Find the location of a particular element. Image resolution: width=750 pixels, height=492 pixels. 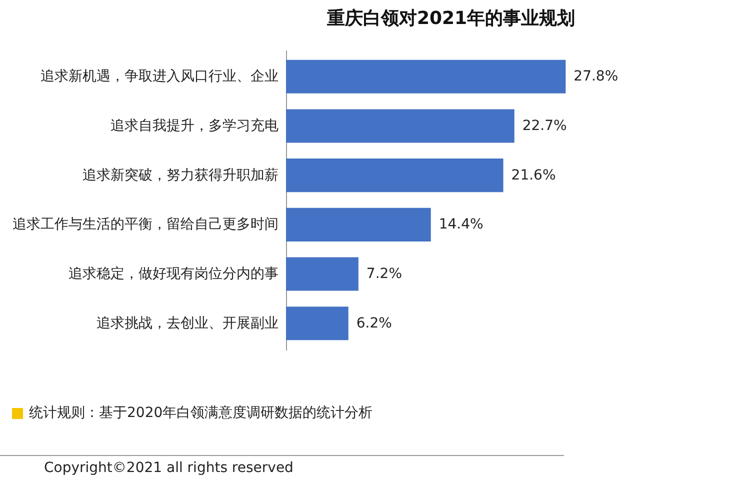

y-tick-label: 追求自我提升，多学习充电 is located at coordinates (194, 126).